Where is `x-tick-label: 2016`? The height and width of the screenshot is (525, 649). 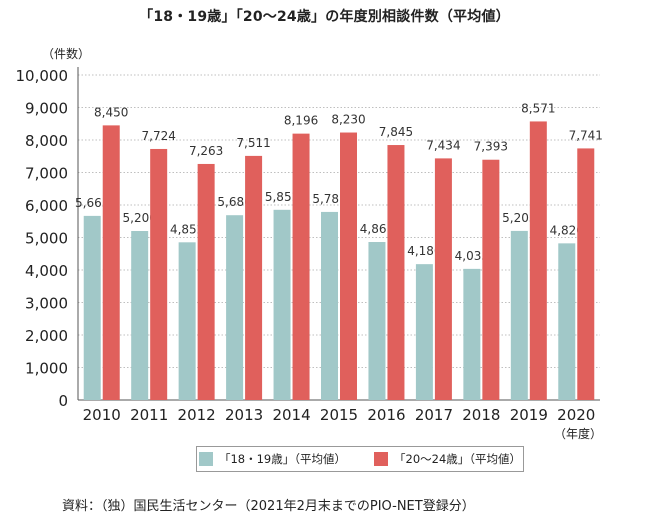
x-tick-label: 2016 is located at coordinates (386, 415).